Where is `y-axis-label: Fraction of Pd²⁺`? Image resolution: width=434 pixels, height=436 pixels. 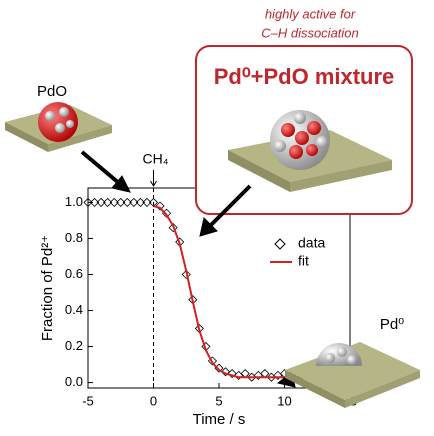 y-axis-label: Fraction of Pd²⁺ is located at coordinates (47, 288).